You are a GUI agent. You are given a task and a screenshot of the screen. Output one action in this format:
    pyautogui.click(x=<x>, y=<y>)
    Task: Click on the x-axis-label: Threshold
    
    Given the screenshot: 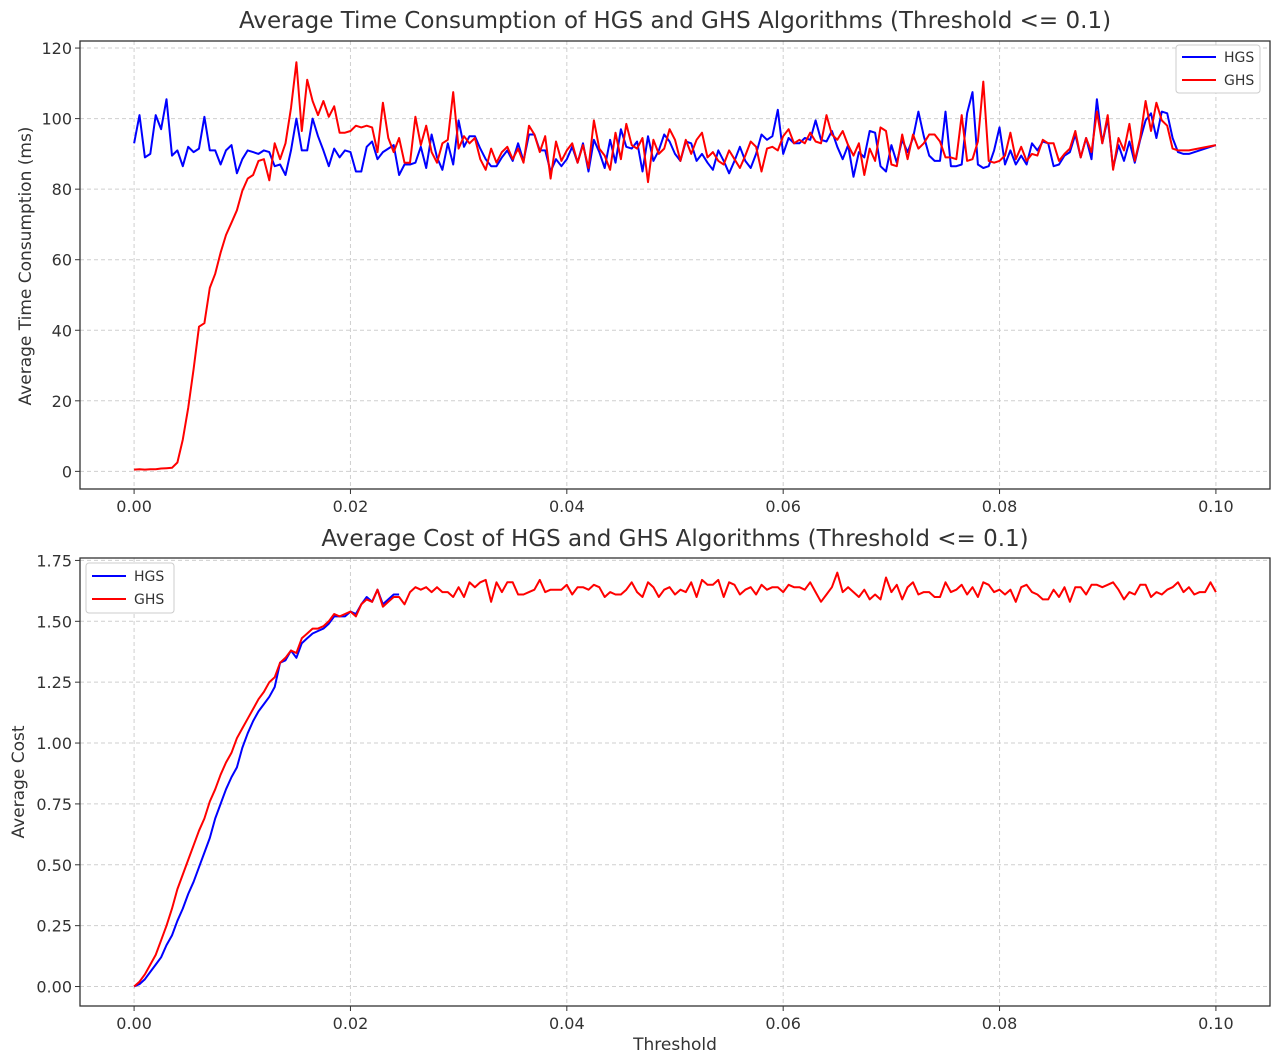 What is the action you would take?
    pyautogui.click(x=674, y=1045)
    